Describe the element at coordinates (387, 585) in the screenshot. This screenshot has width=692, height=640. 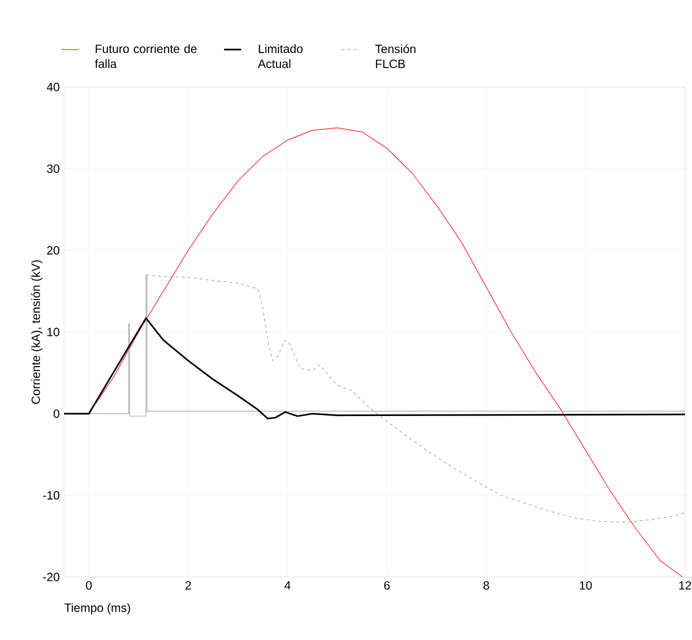
I see `x-tick-label: 6` at that location.